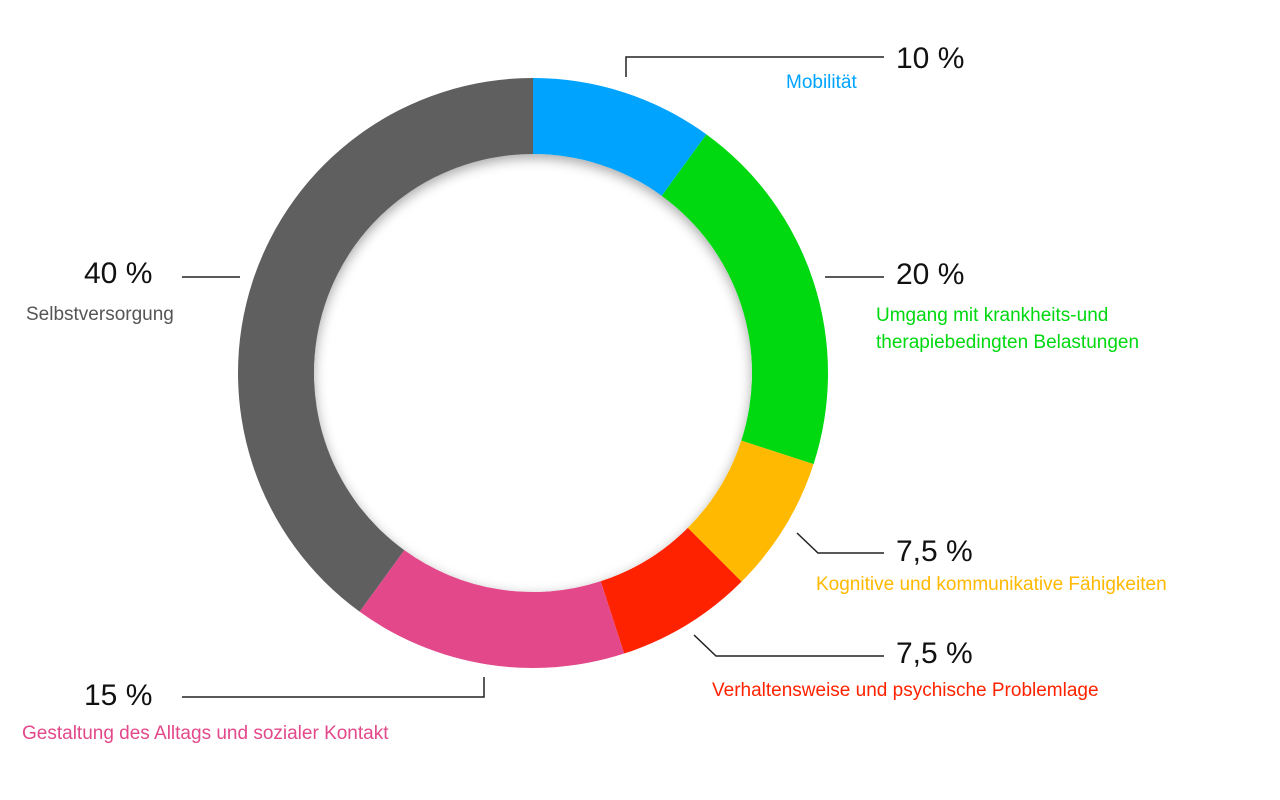 This screenshot has width=1280, height=800. Describe the element at coordinates (788, 645) in the screenshot. I see `leader-line-verhalten` at that location.